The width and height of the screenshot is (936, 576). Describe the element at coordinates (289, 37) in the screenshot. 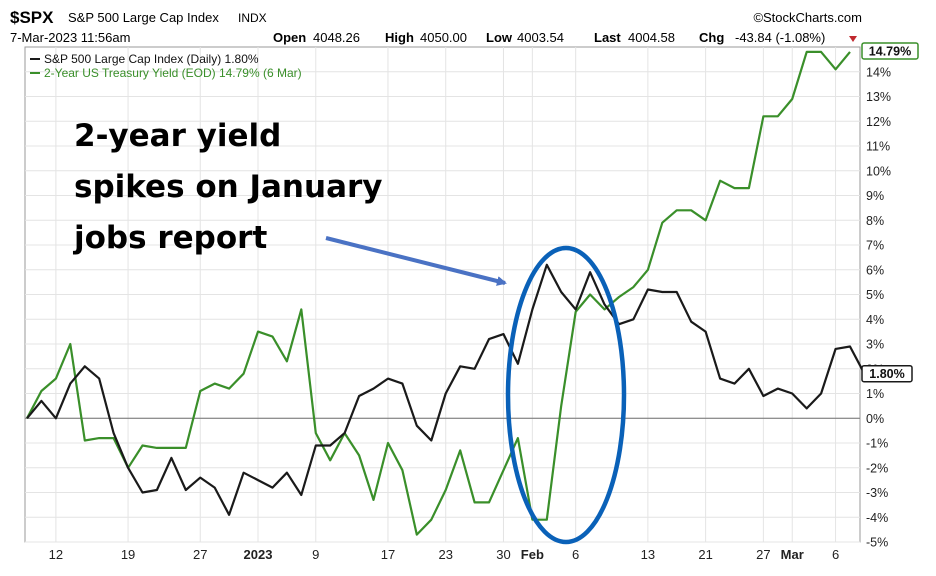

I see `open-label: Open` at that location.